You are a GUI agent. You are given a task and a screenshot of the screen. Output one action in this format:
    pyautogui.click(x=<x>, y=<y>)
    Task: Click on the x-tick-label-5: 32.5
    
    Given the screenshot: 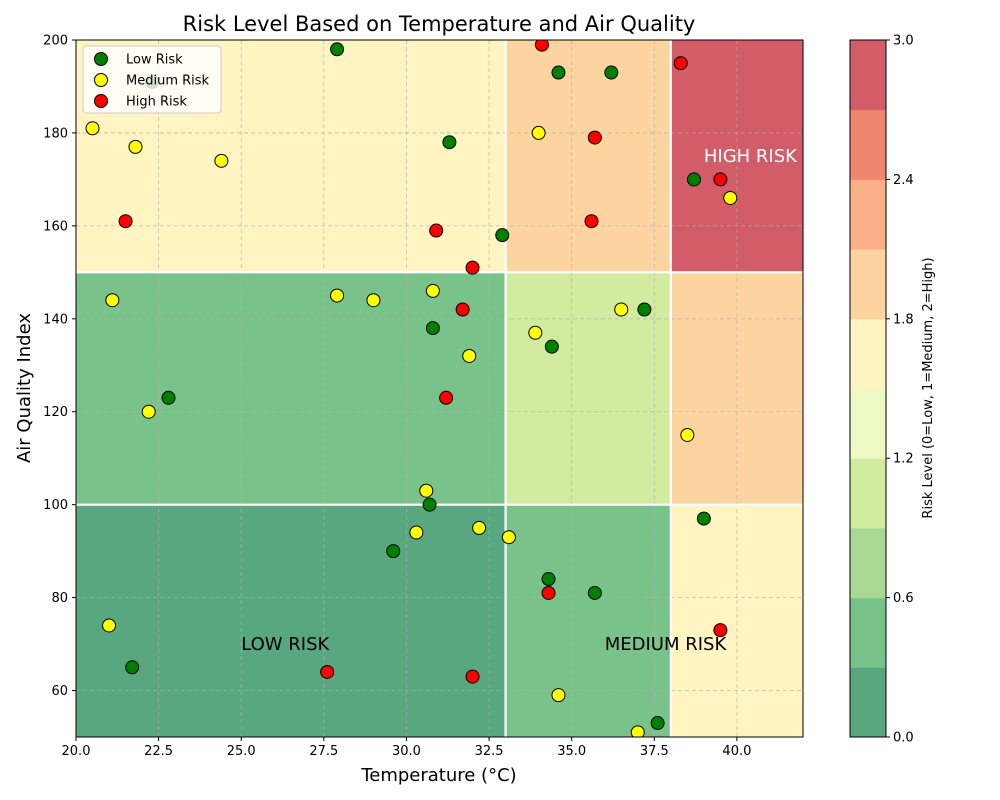 What is the action you would take?
    pyautogui.click(x=489, y=751)
    